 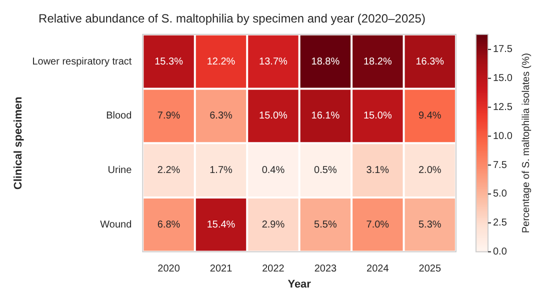 I want to click on color-bar-label: 5.0, so click(x=500, y=194).